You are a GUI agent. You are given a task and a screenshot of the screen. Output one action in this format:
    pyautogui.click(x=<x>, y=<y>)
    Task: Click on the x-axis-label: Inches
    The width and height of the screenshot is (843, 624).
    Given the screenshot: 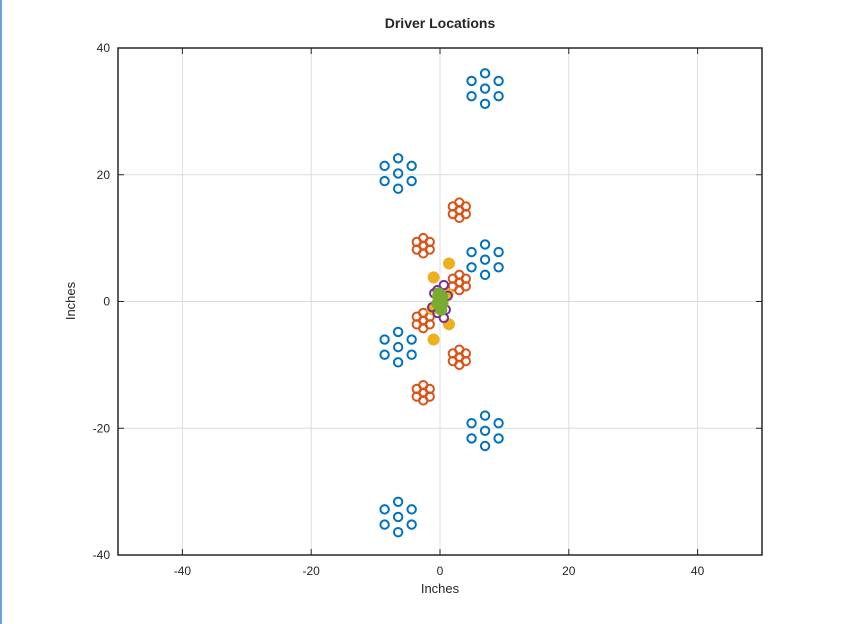 What is the action you would take?
    pyautogui.click(x=440, y=588)
    